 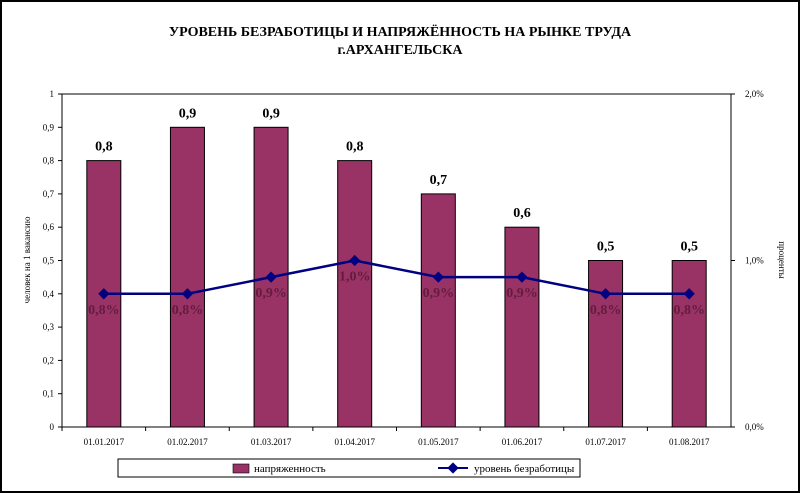 I want to click on line-data-label: 1,0%, so click(x=355, y=277).